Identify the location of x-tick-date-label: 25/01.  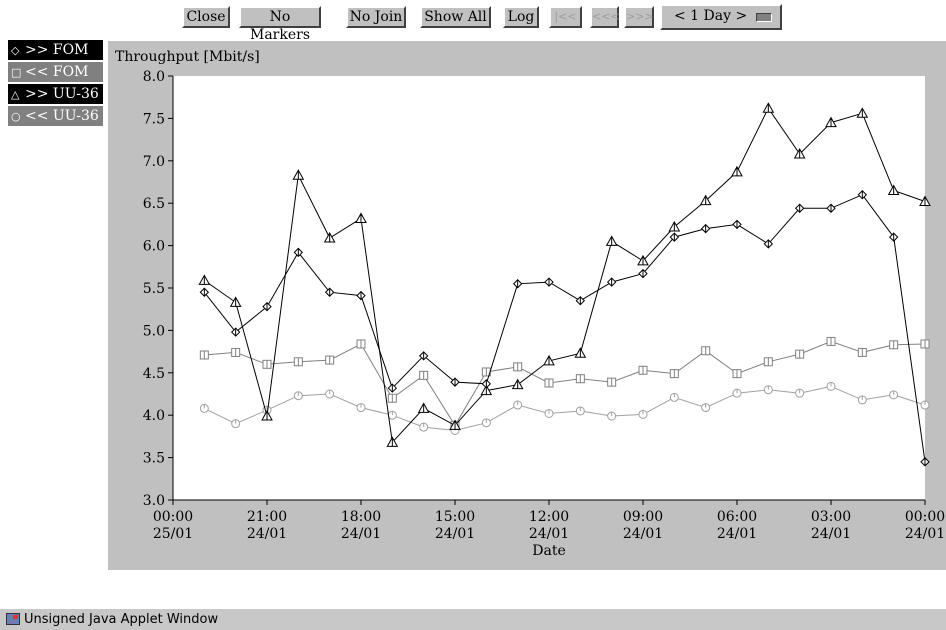
(173, 534).